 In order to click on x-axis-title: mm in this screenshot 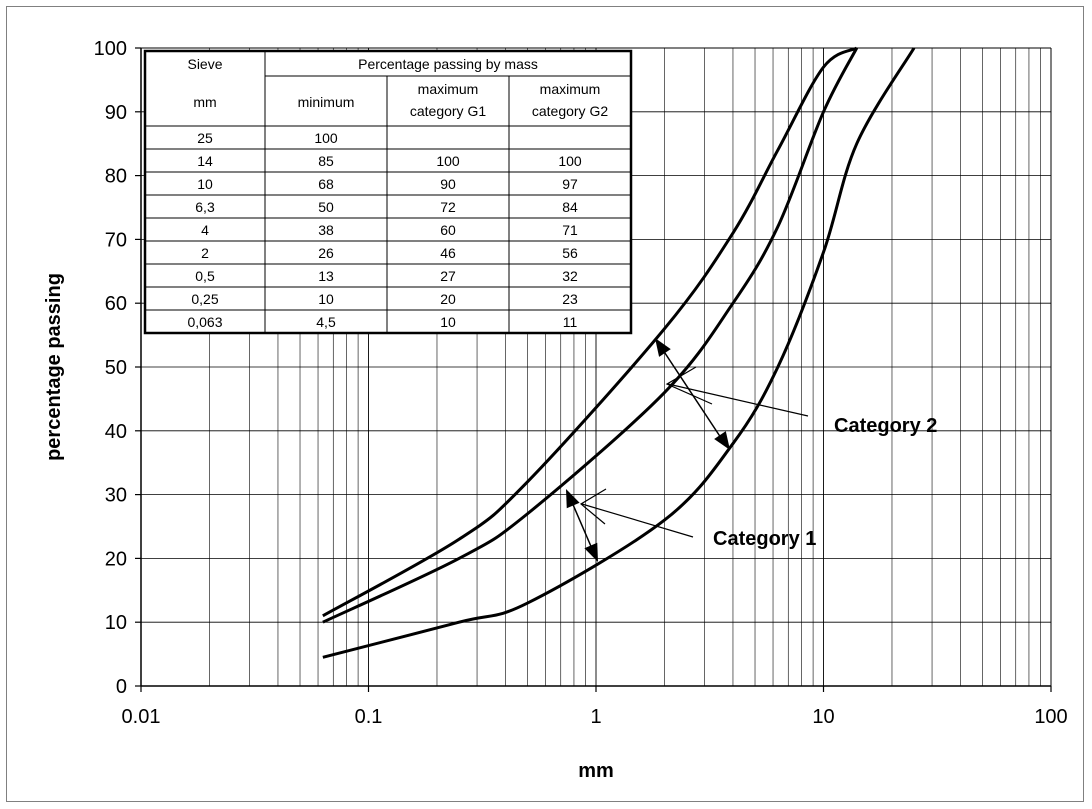, I will do `click(596, 771)`.